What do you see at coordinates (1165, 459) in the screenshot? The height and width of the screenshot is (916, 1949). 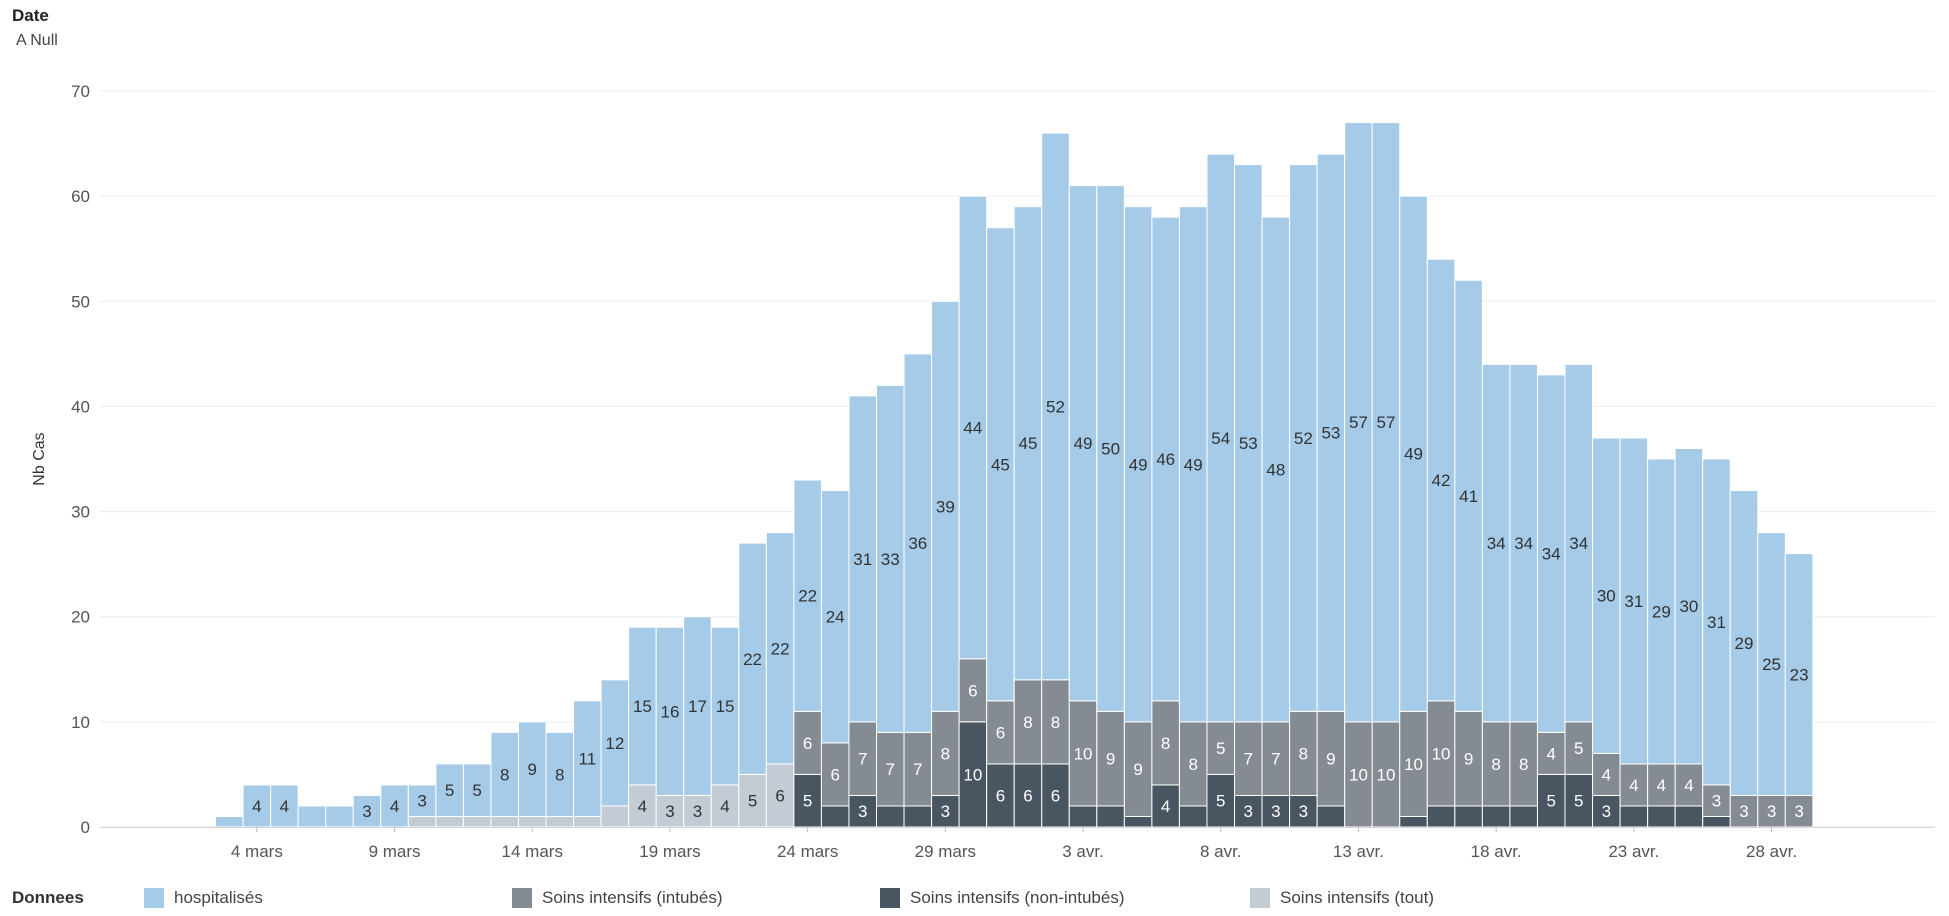 I see `data-label: 46` at bounding box center [1165, 459].